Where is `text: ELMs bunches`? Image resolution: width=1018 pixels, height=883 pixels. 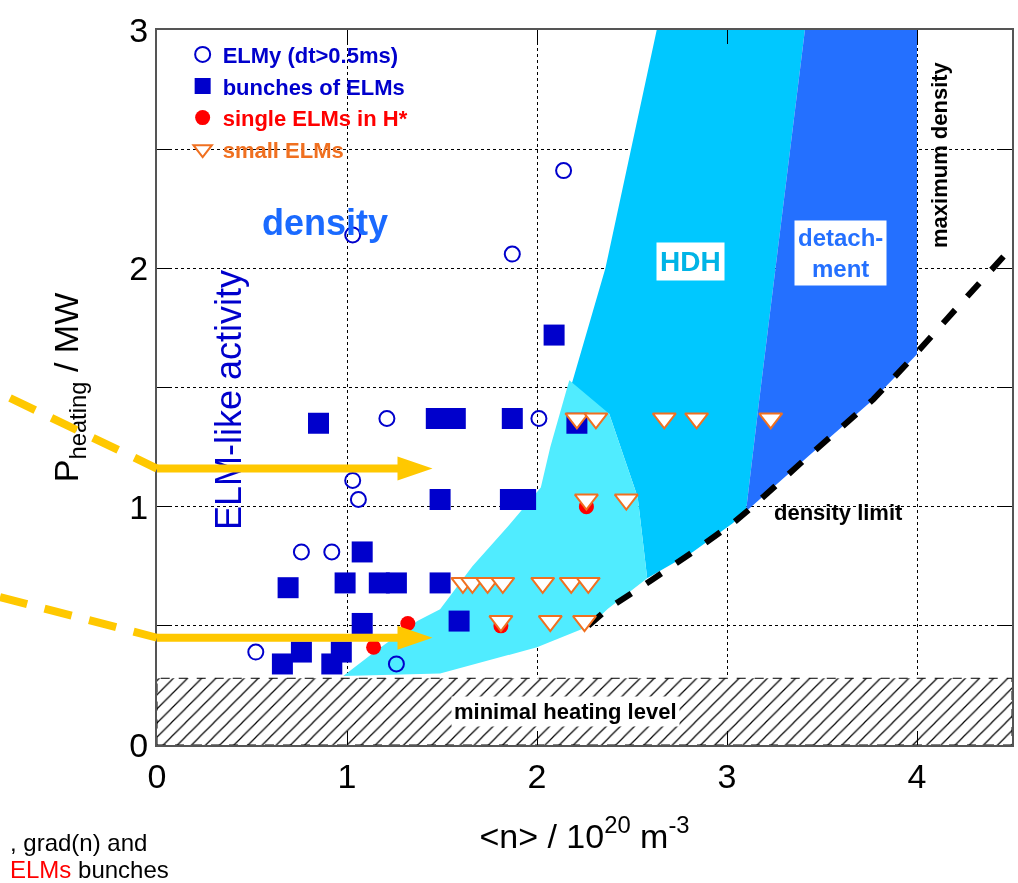 text: ELMs bunches is located at coordinates (89, 869).